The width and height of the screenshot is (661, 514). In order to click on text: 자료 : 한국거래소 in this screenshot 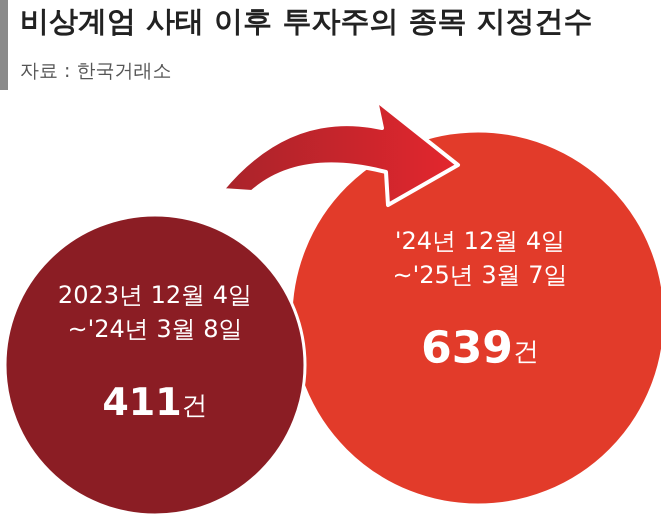, I will do `click(96, 71)`.